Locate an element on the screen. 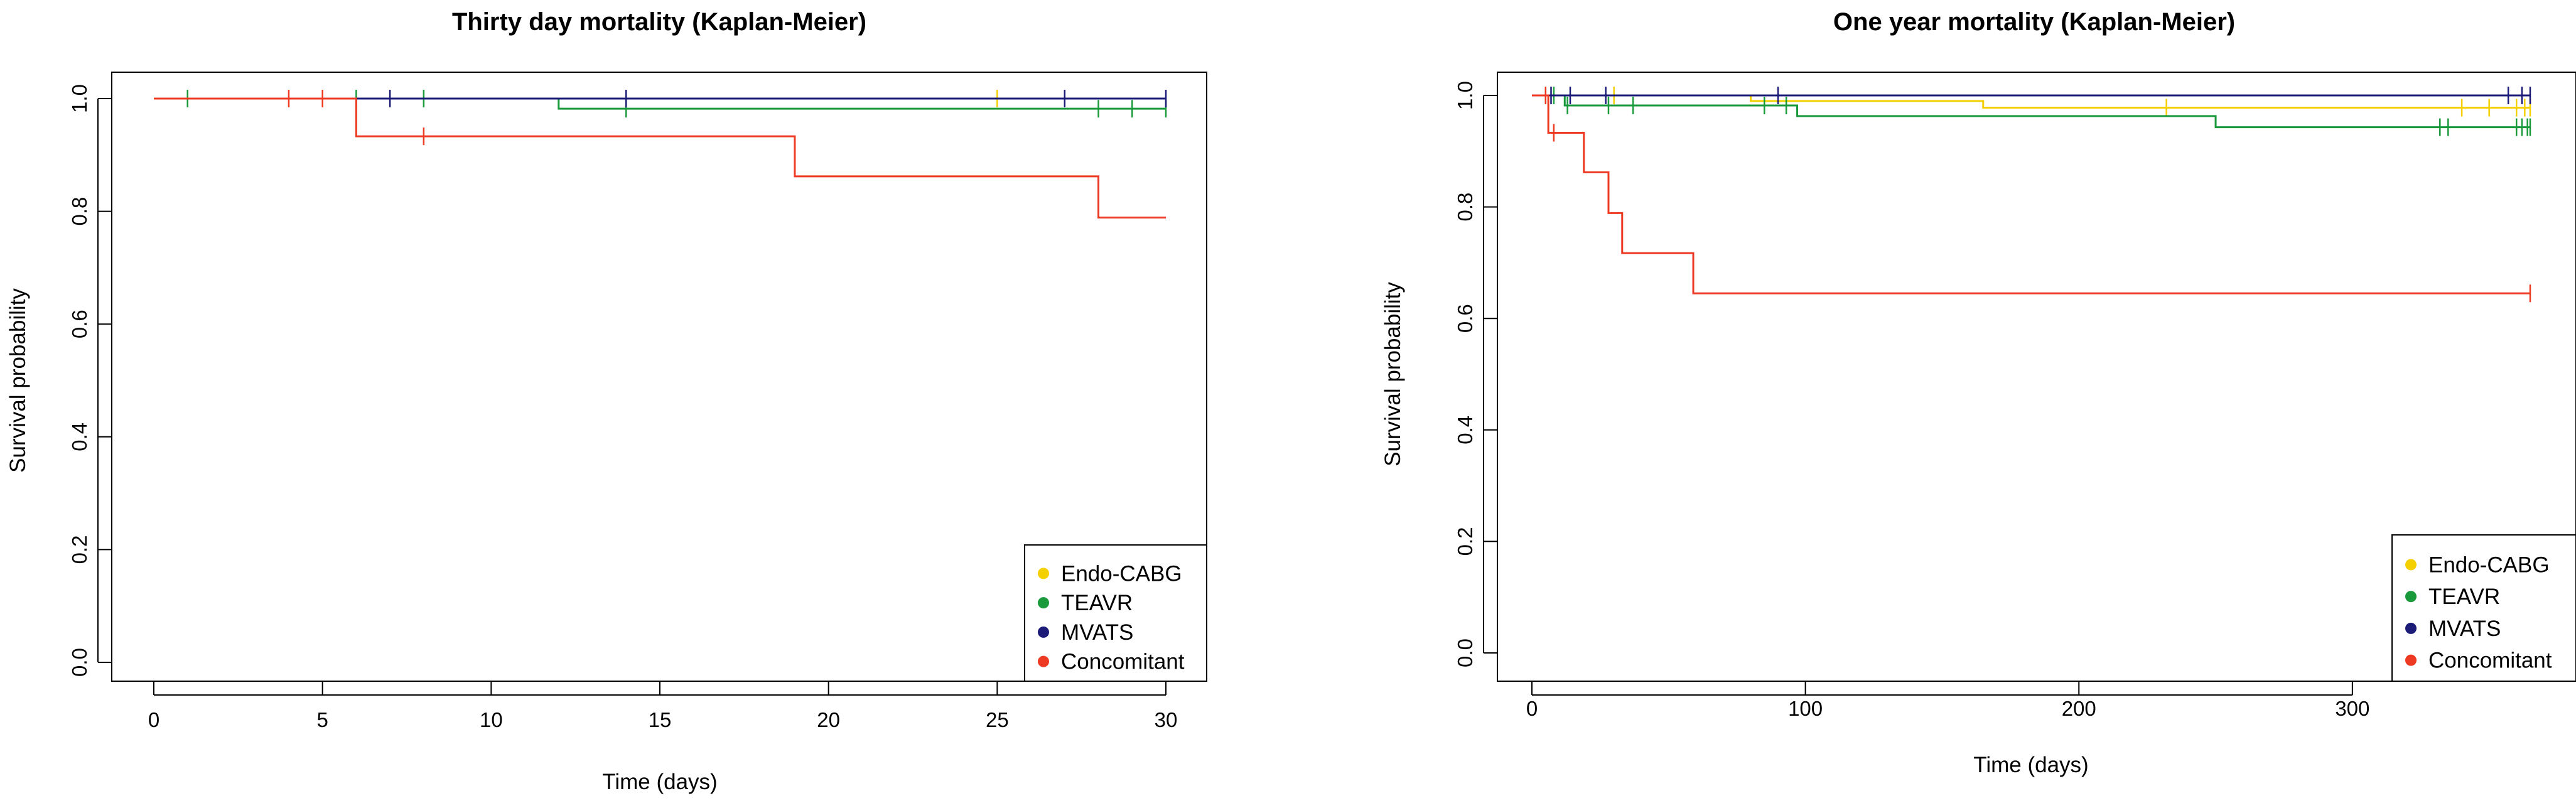  panel-2-y-tick-label: 0.4 is located at coordinates (1465, 430).